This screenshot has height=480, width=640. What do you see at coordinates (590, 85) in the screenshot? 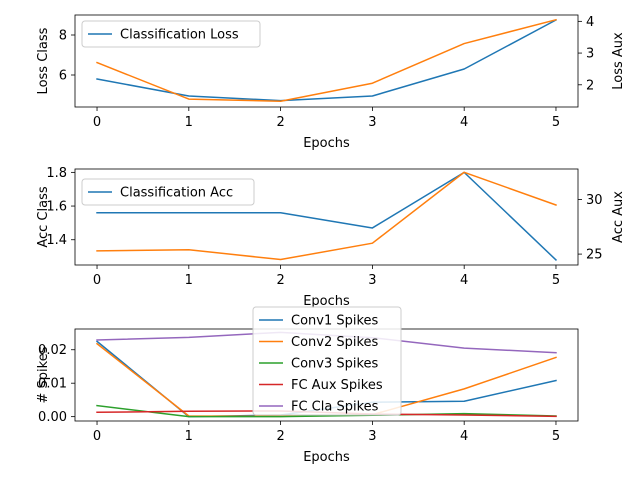
I see `y-tick-label-right: 2` at bounding box center [590, 85].